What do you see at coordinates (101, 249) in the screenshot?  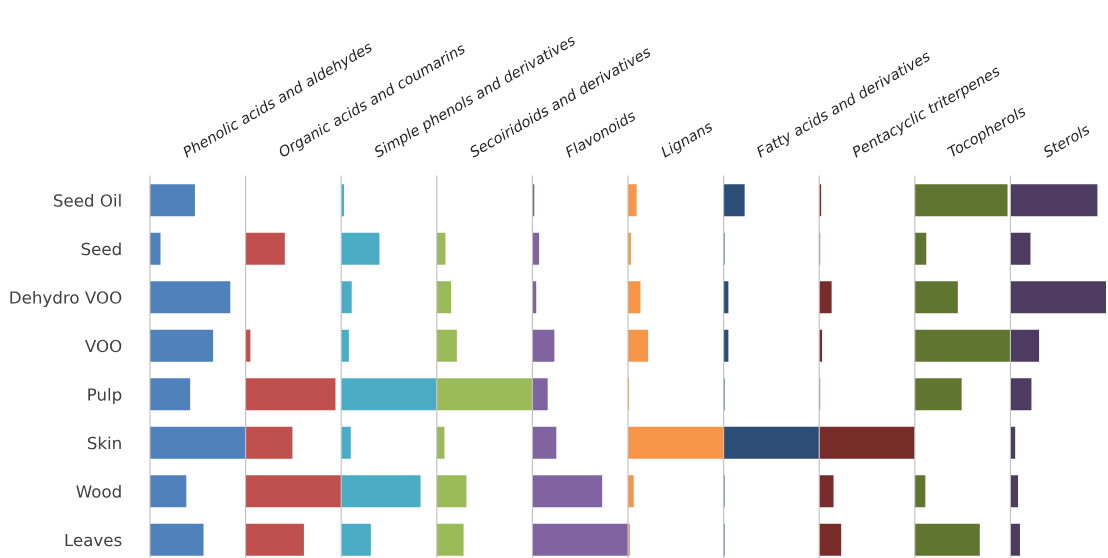 I see `y-tick-label: Seed` at bounding box center [101, 249].